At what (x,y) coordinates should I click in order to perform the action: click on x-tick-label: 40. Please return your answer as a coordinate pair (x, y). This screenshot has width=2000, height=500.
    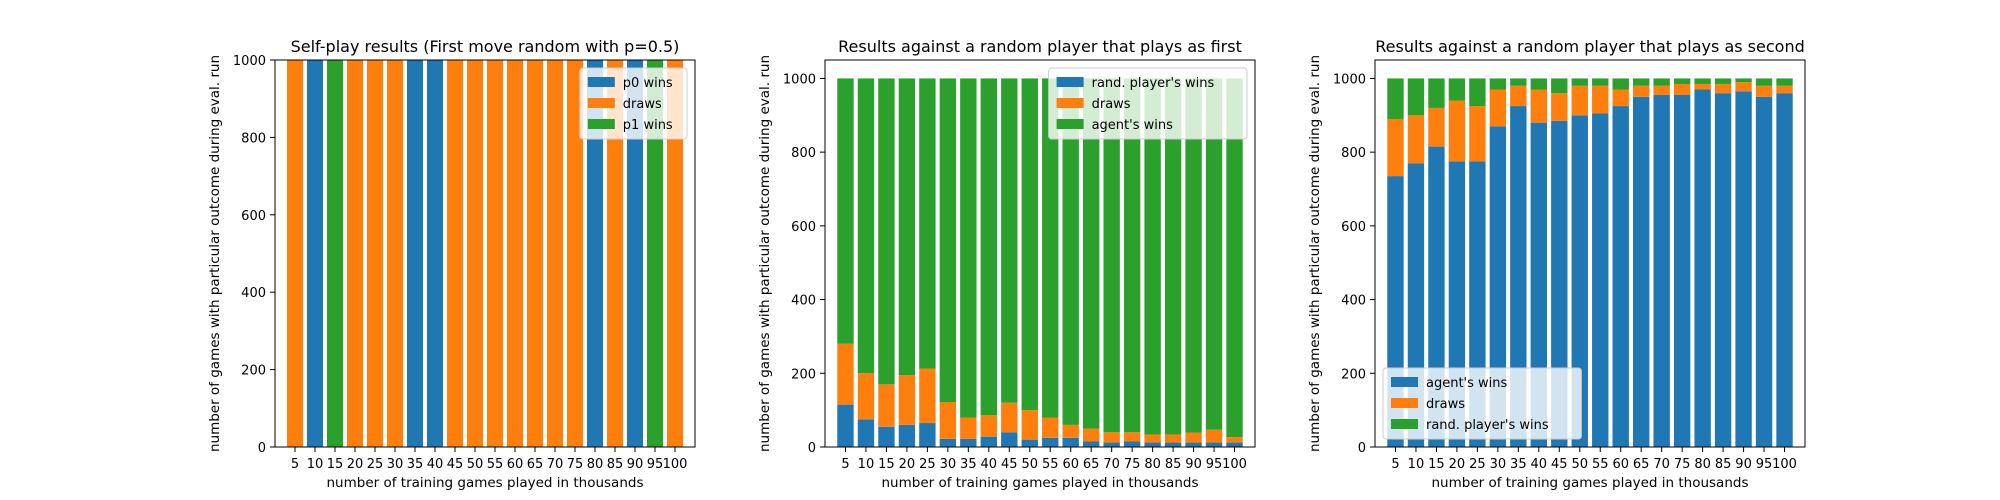
    Looking at the image, I should click on (1539, 464).